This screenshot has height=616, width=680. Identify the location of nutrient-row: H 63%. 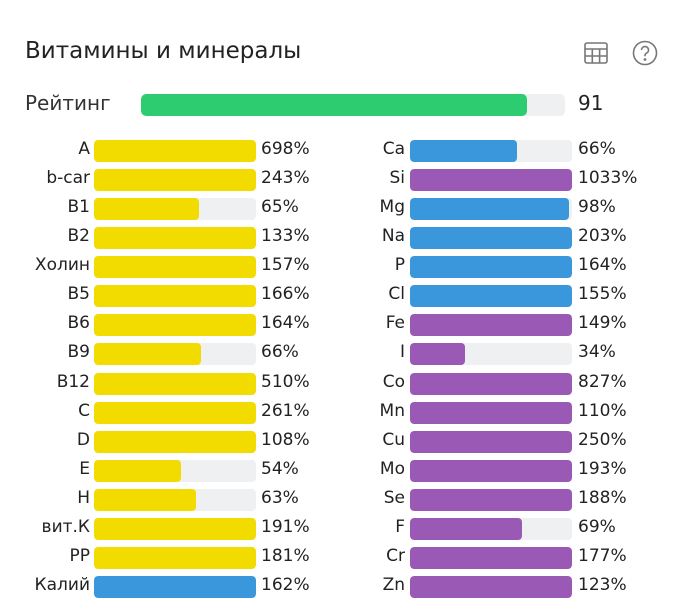
(340, 499).